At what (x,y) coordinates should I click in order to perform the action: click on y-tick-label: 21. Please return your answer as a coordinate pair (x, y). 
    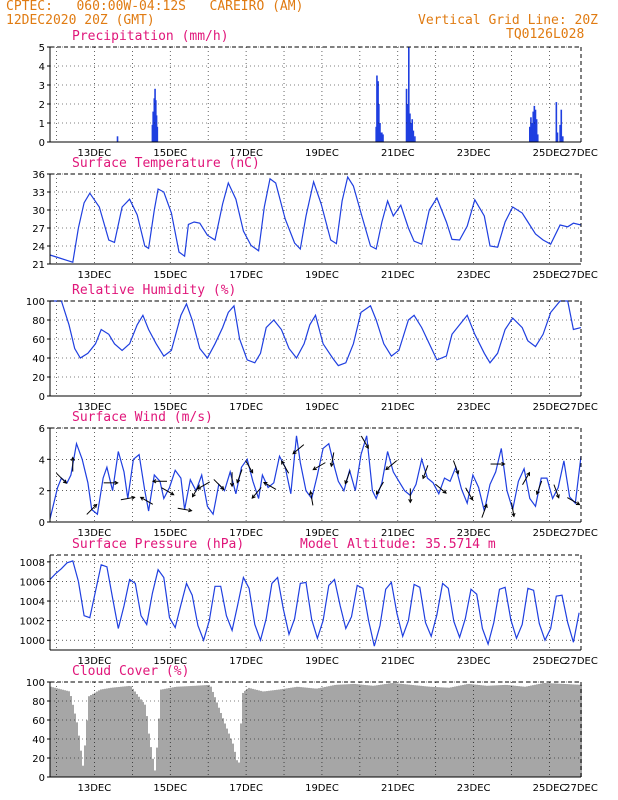
    Looking at the image, I should click on (38, 265).